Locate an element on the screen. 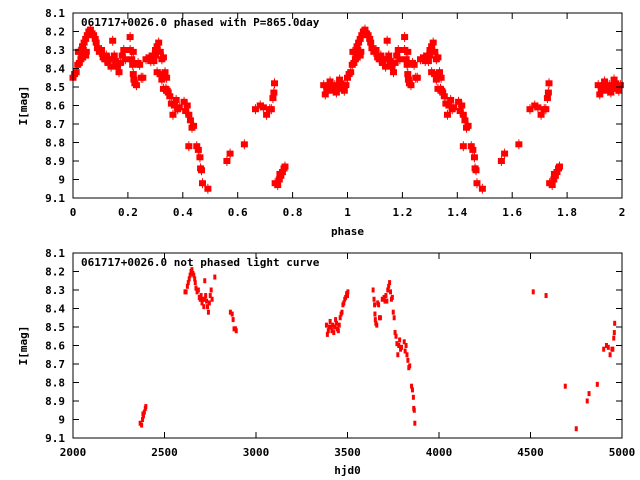 Image resolution: width=640 pixels, height=480 pixels. x-tick-label: 4000 is located at coordinates (439, 452).